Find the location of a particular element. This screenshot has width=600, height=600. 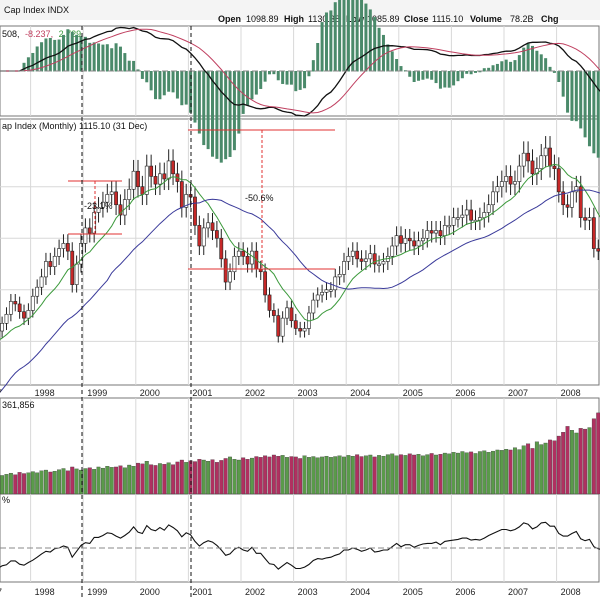

x-tick-label: 2006 is located at coordinates (465, 393).